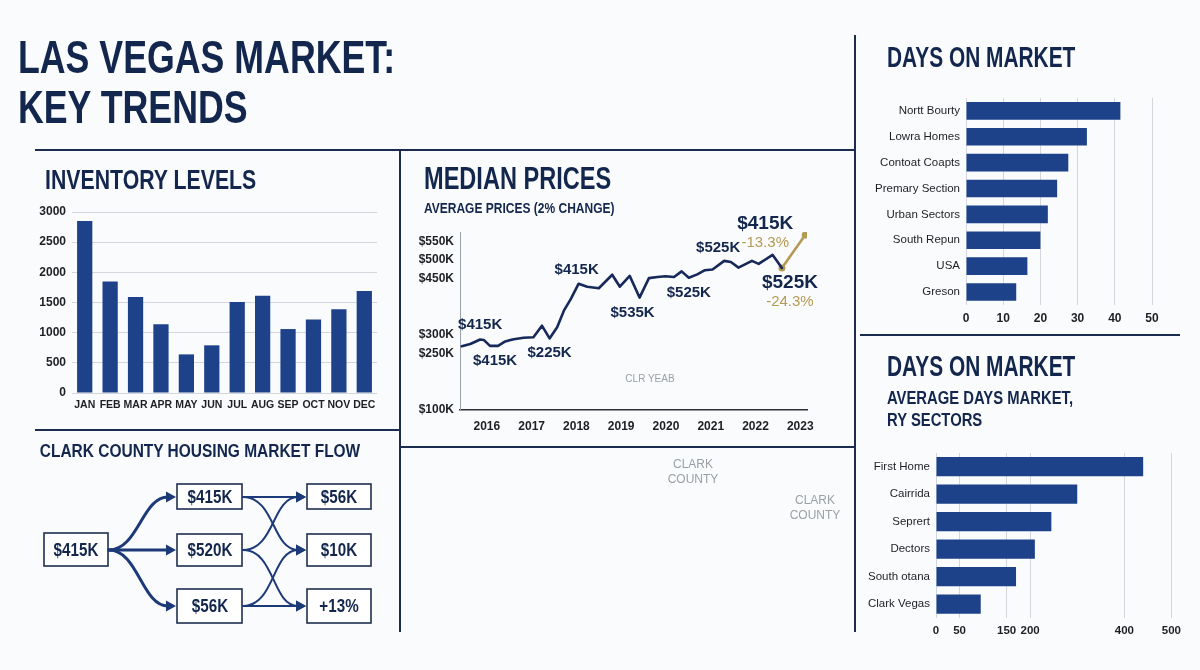 This screenshot has height=670, width=1200. Describe the element at coordinates (53, 331) in the screenshot. I see `y-tick-label: 1000` at that location.